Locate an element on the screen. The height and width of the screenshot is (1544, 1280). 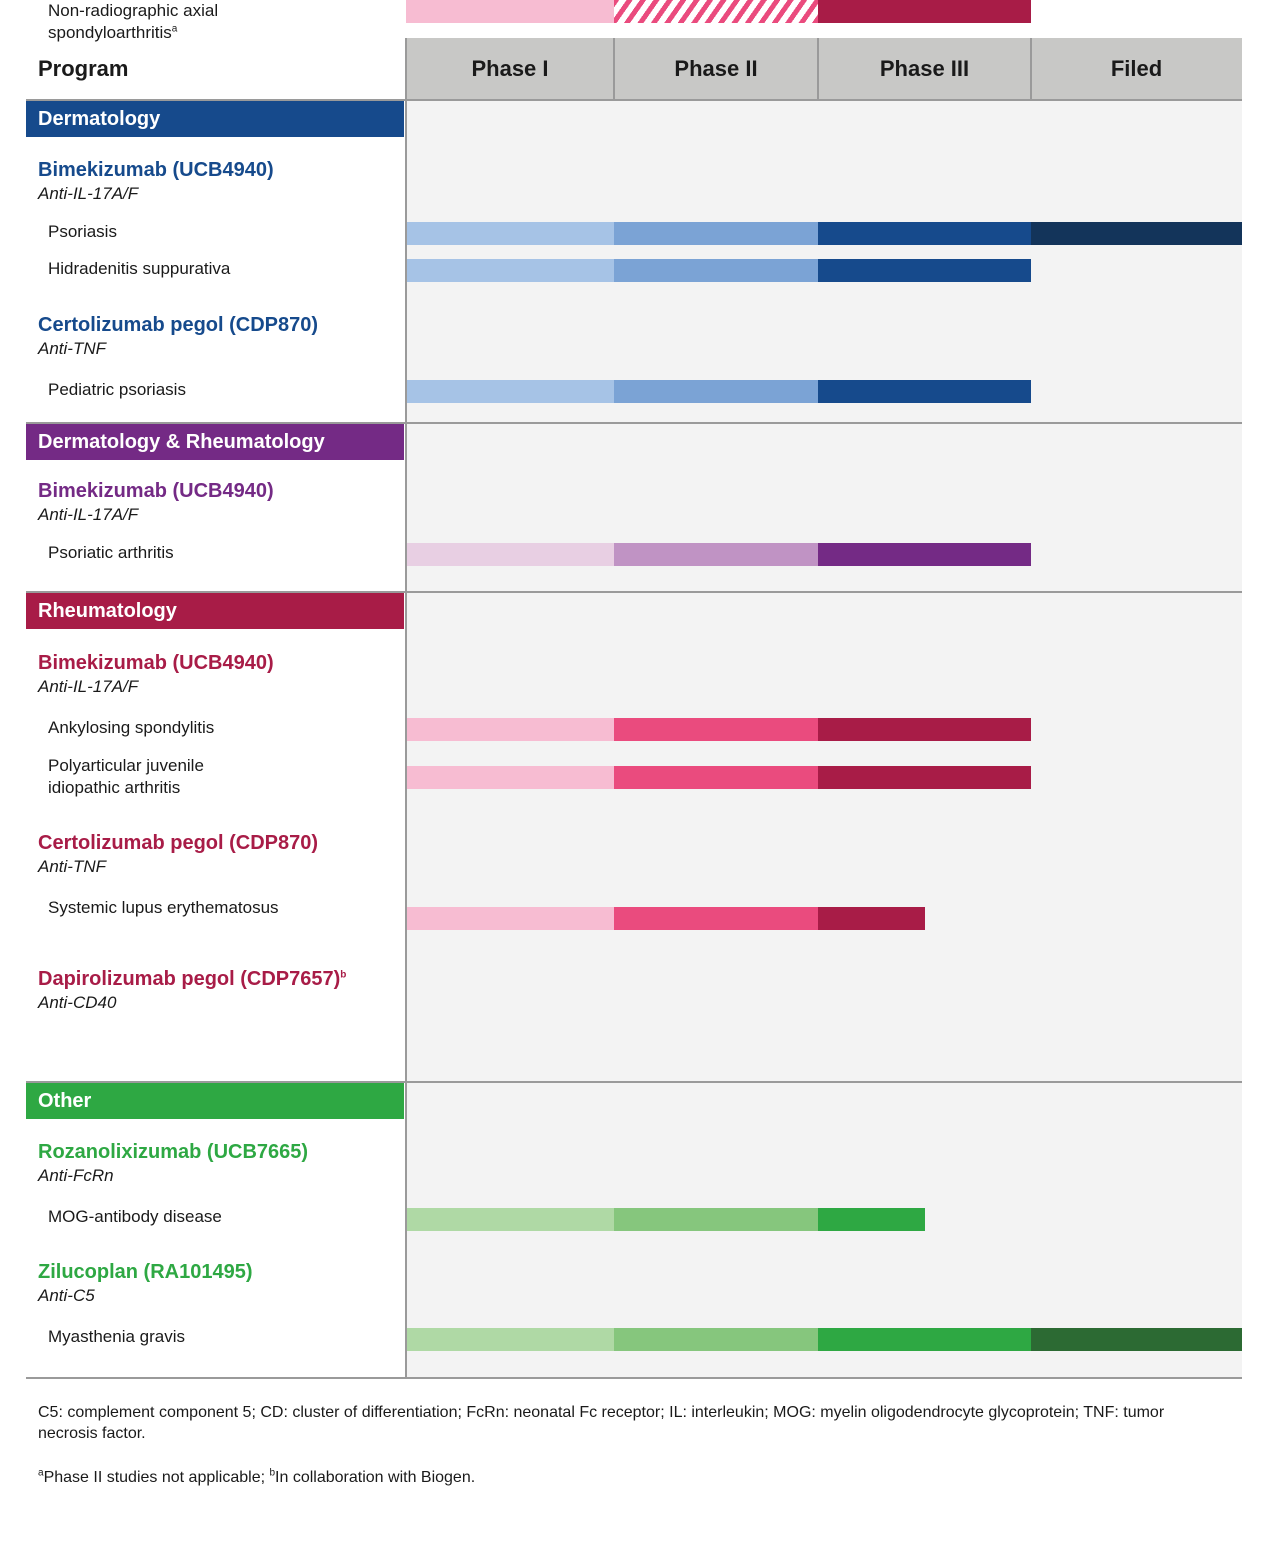
indication-label: Psoriasis is located at coordinates (82, 232).